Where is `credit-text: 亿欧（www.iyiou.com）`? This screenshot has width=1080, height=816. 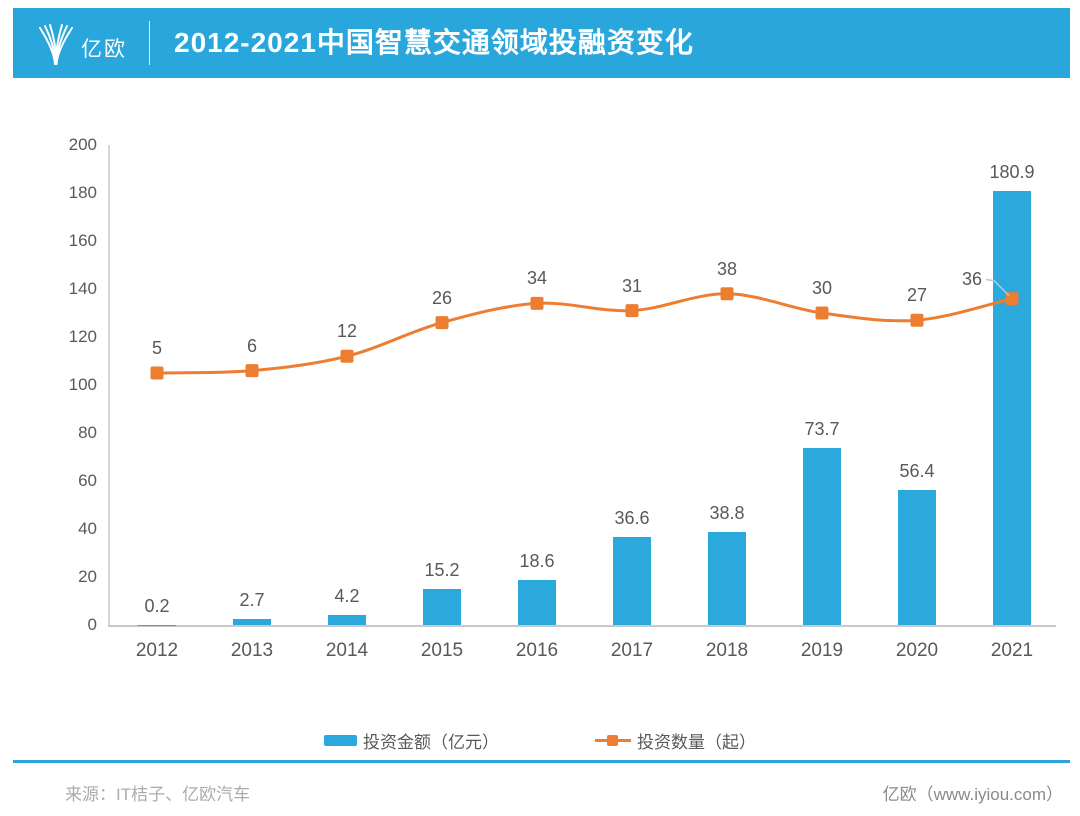 credit-text: 亿欧（www.iyiou.com） is located at coordinates (972, 794).